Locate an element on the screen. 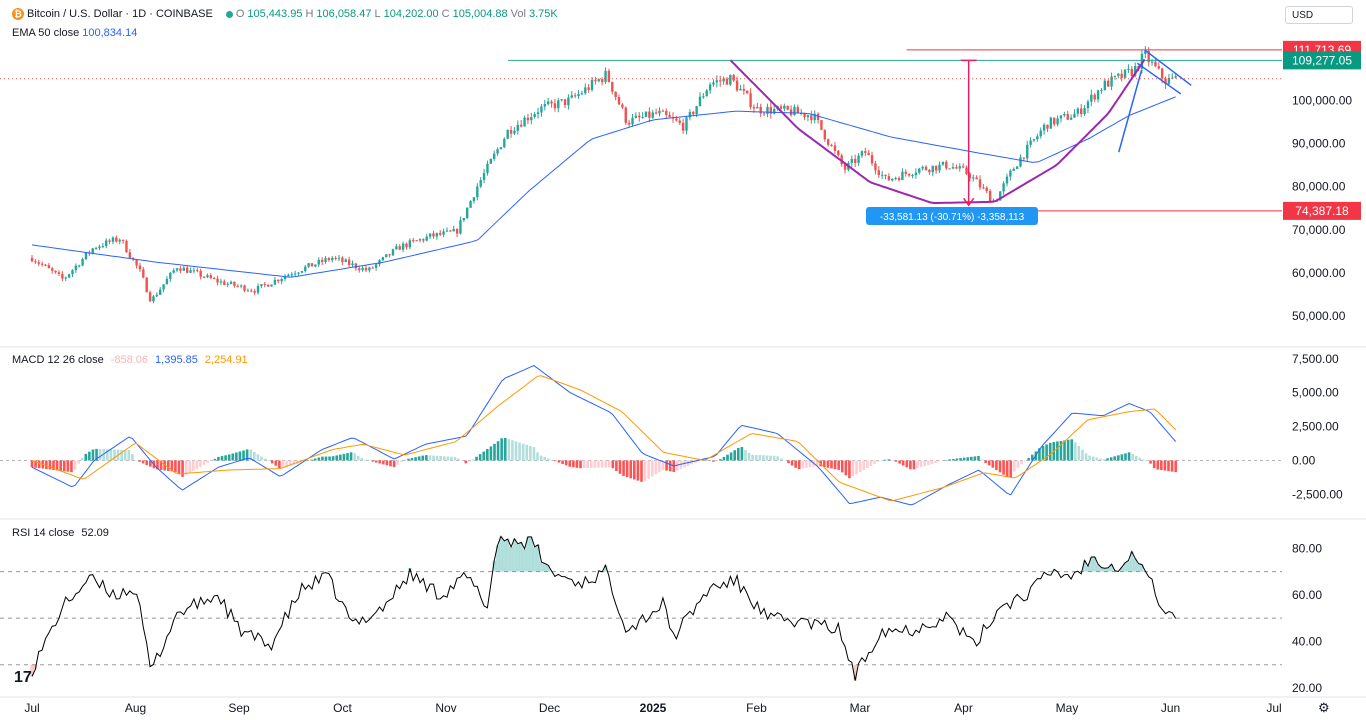 The height and width of the screenshot is (720, 1366). rsi-legend: RSI 14 close 52.09 is located at coordinates (62, 533).